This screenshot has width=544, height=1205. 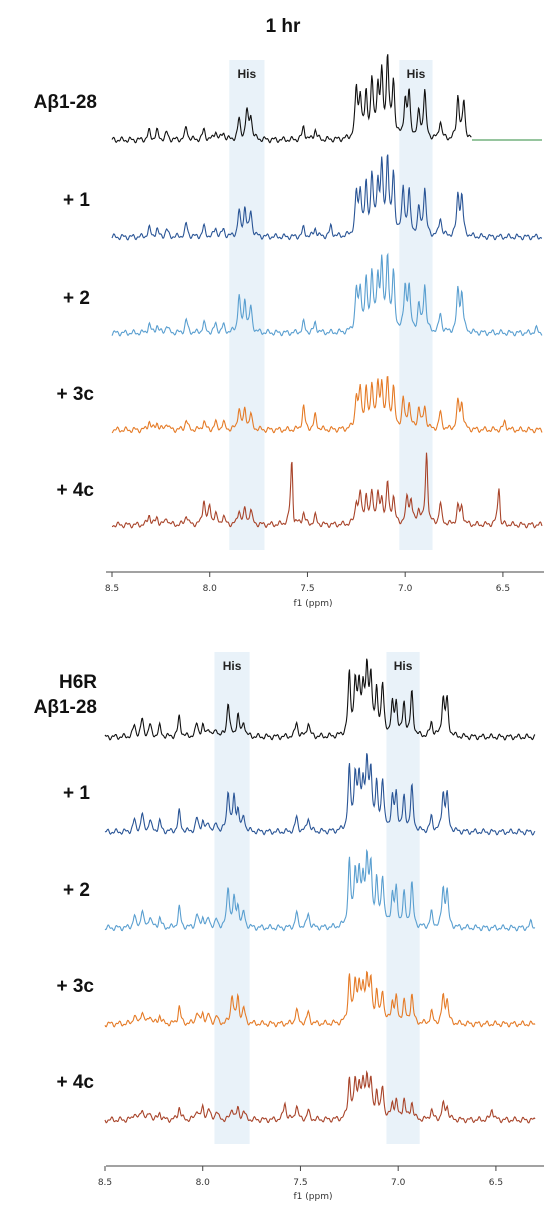 What do you see at coordinates (307, 583) in the screenshot?
I see `x-ticks-top: 8.5 8.0 7.5 7.0 6.5` at bounding box center [307, 583].